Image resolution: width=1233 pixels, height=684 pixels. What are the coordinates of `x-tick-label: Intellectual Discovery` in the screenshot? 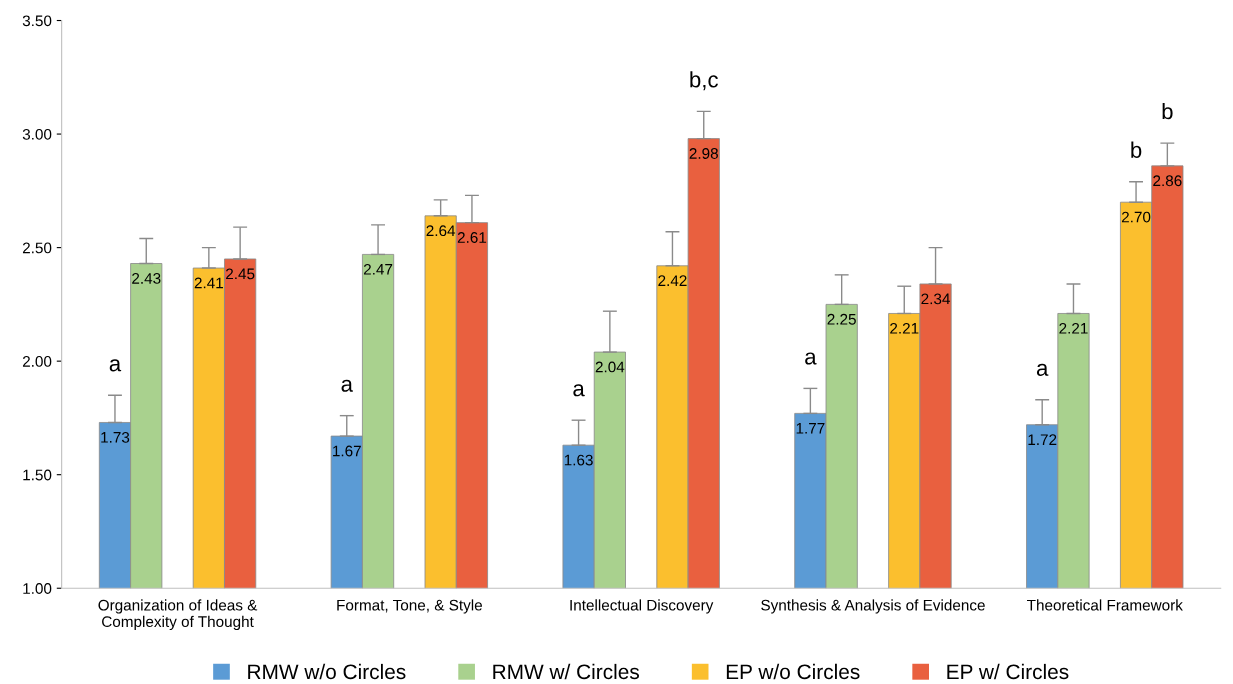 It's located at (642, 606).